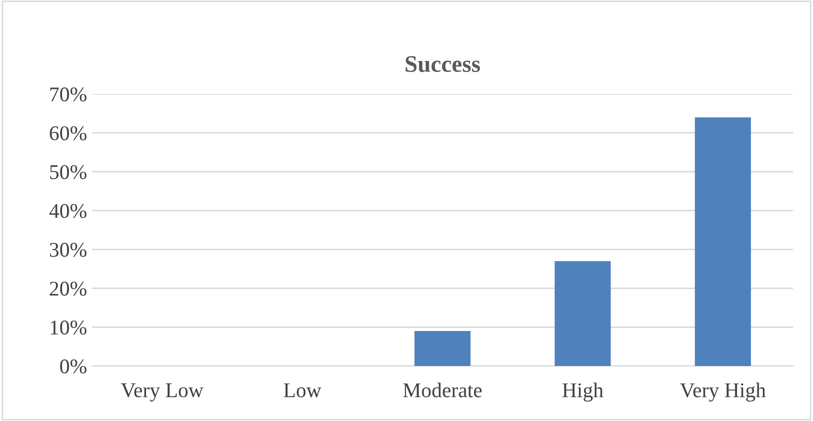 The height and width of the screenshot is (421, 813). Describe the element at coordinates (68, 249) in the screenshot. I see `y-tick-label: 30%` at that location.